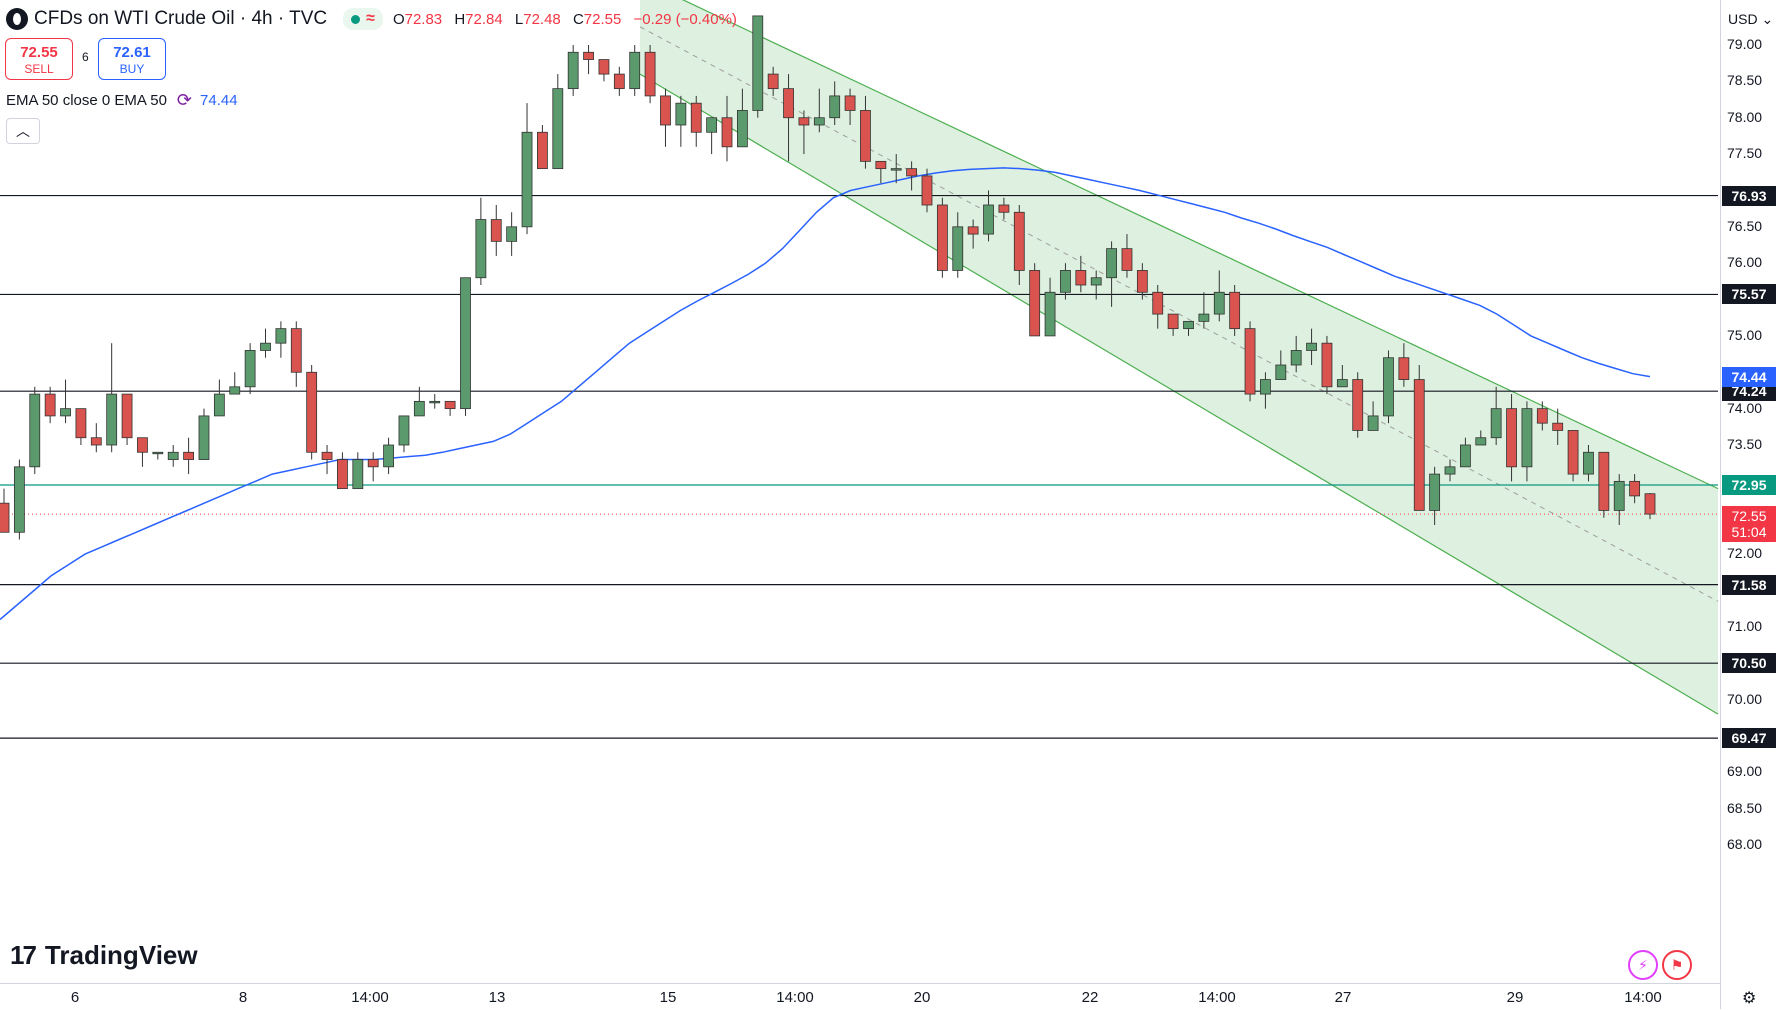 The height and width of the screenshot is (1010, 1776). What do you see at coordinates (1677, 965) in the screenshot?
I see `us-flag-icon: ⚑` at bounding box center [1677, 965].